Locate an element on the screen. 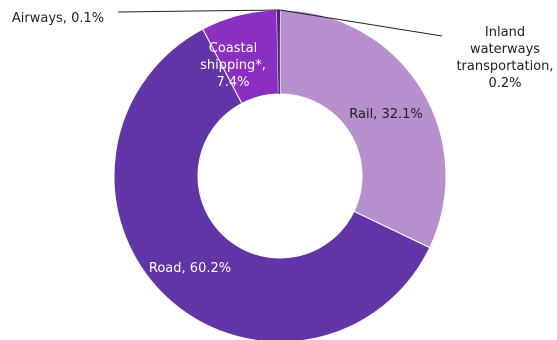 The width and height of the screenshot is (557, 340). data-label-road: Road, 60.2% is located at coordinates (190, 268).